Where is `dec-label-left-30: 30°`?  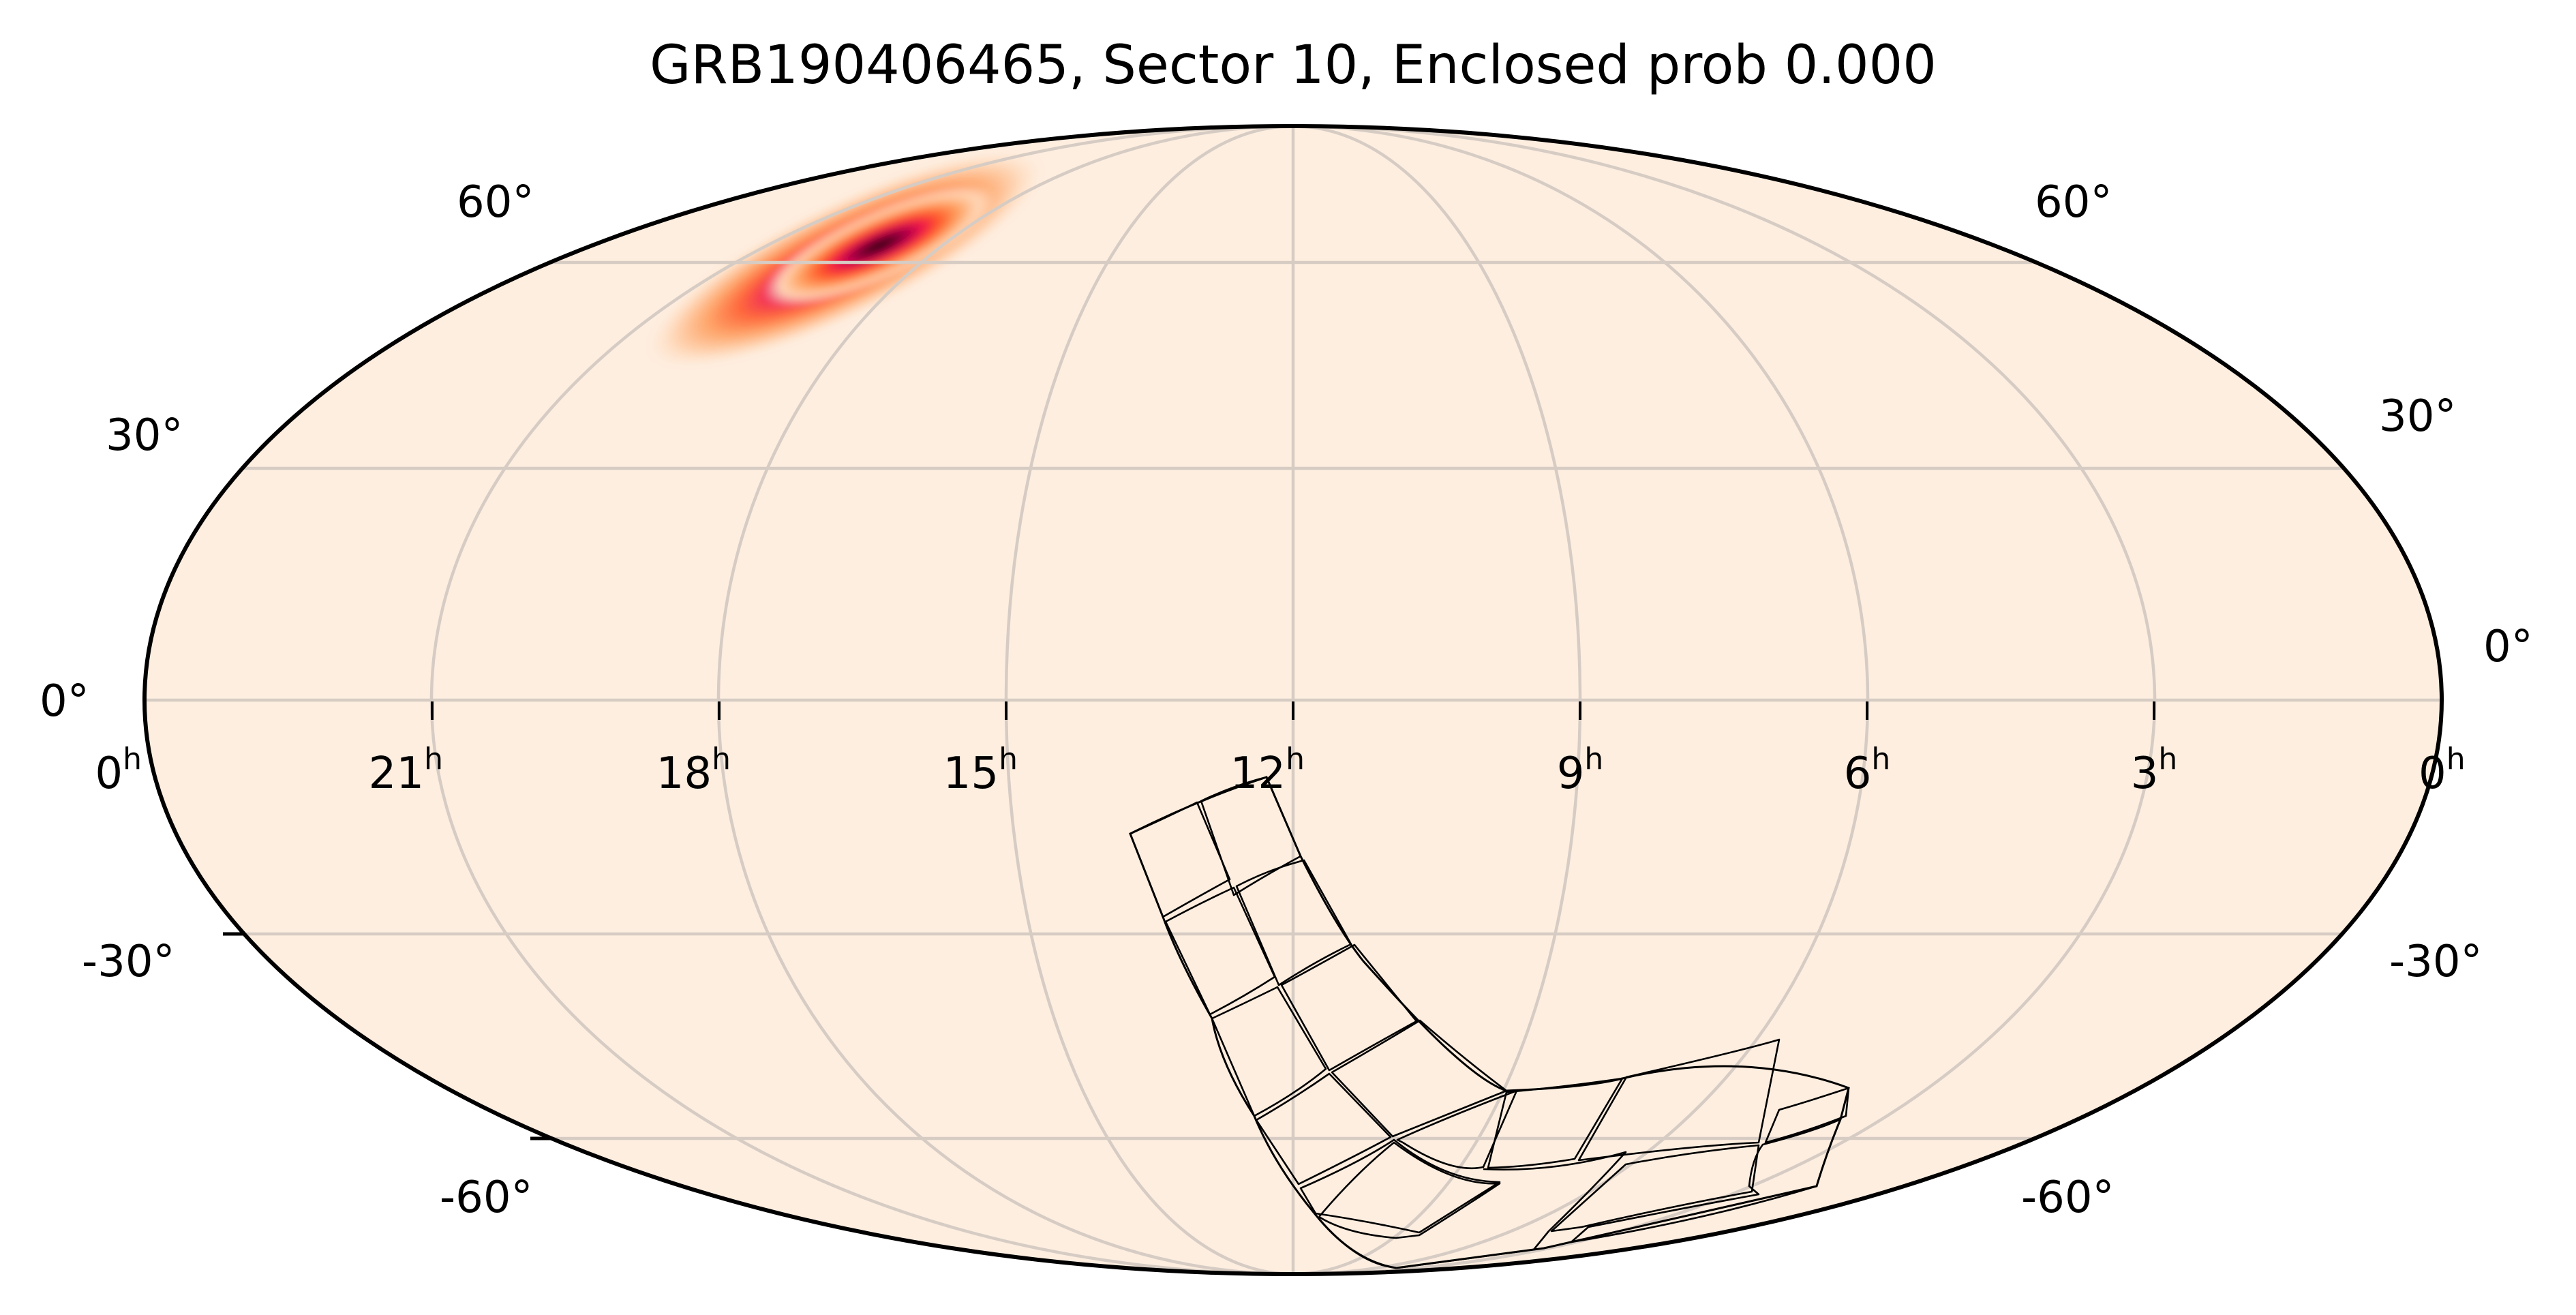 dec-label-left-30: 30° is located at coordinates (144, 435).